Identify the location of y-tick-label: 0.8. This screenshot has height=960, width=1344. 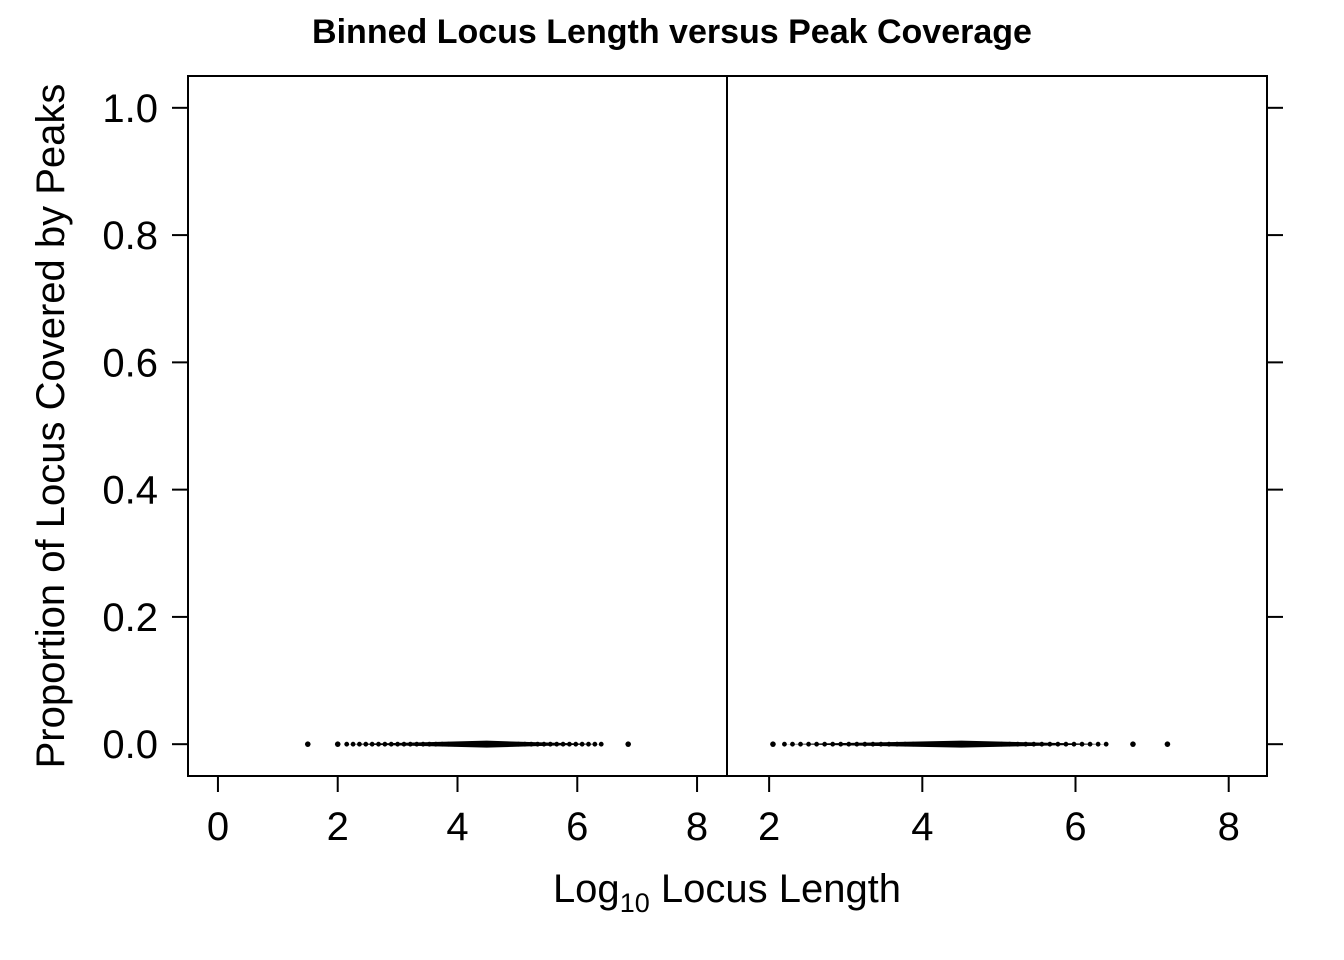
(130, 236).